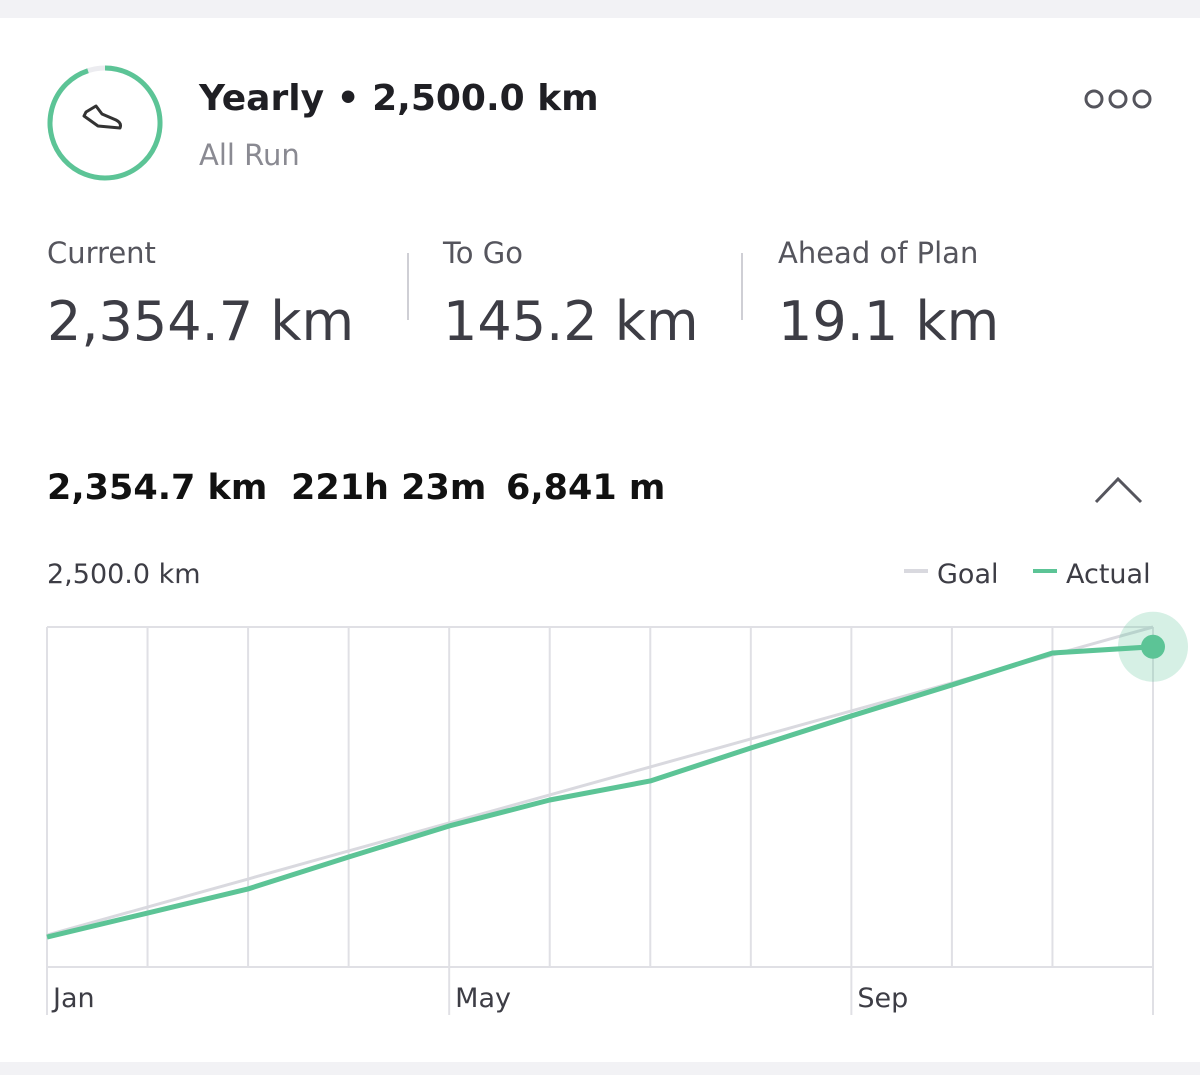 The image size is (1200, 1075). Describe the element at coordinates (105, 123) in the screenshot. I see `progress-ring` at that location.